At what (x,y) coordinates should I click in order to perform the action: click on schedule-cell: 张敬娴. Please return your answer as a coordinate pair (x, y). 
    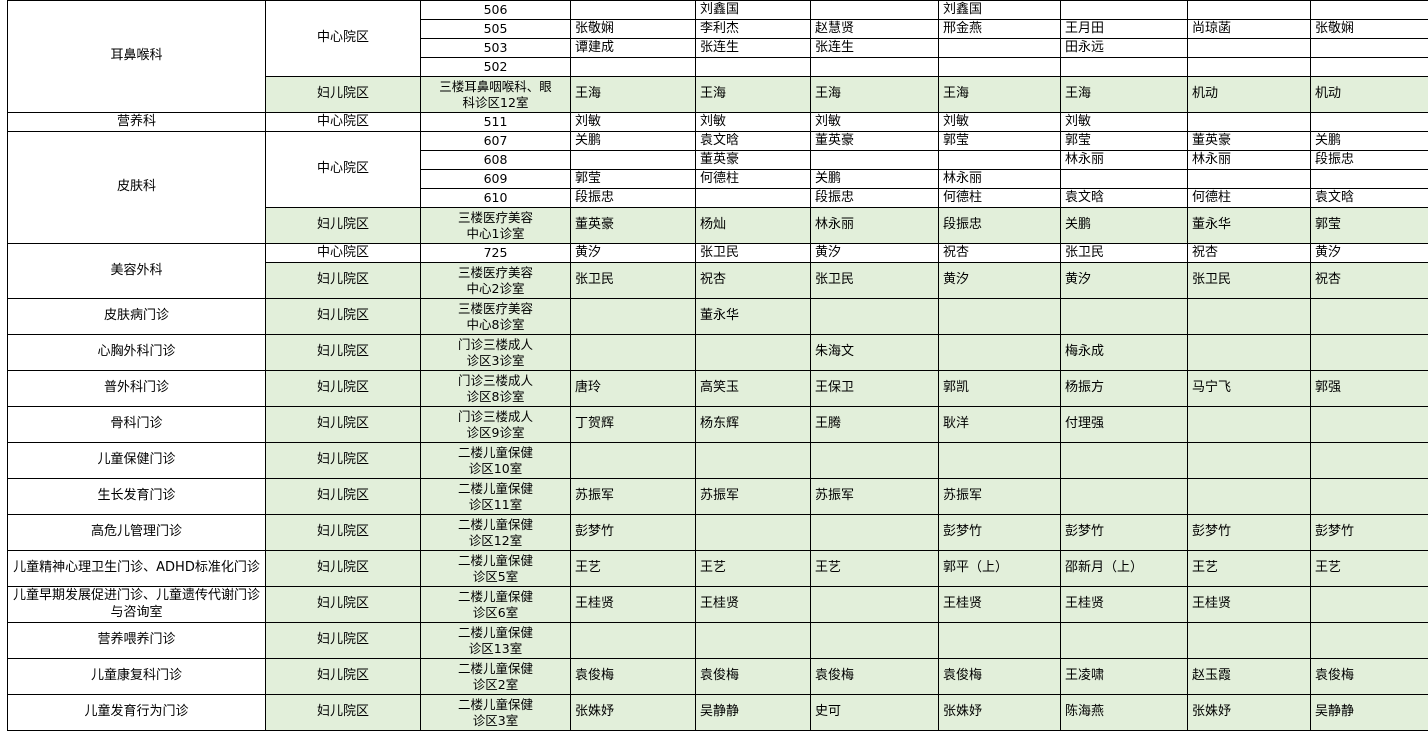
    Looking at the image, I should click on (633, 29).